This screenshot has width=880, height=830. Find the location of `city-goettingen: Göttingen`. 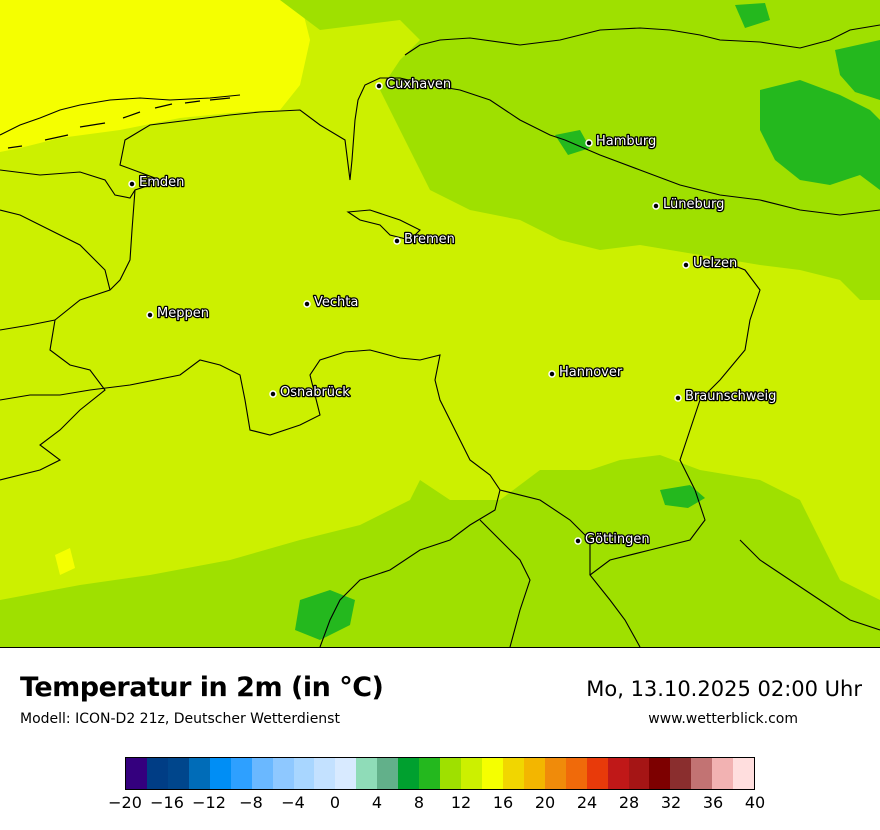

city-goettingen: Göttingen is located at coordinates (612, 539).